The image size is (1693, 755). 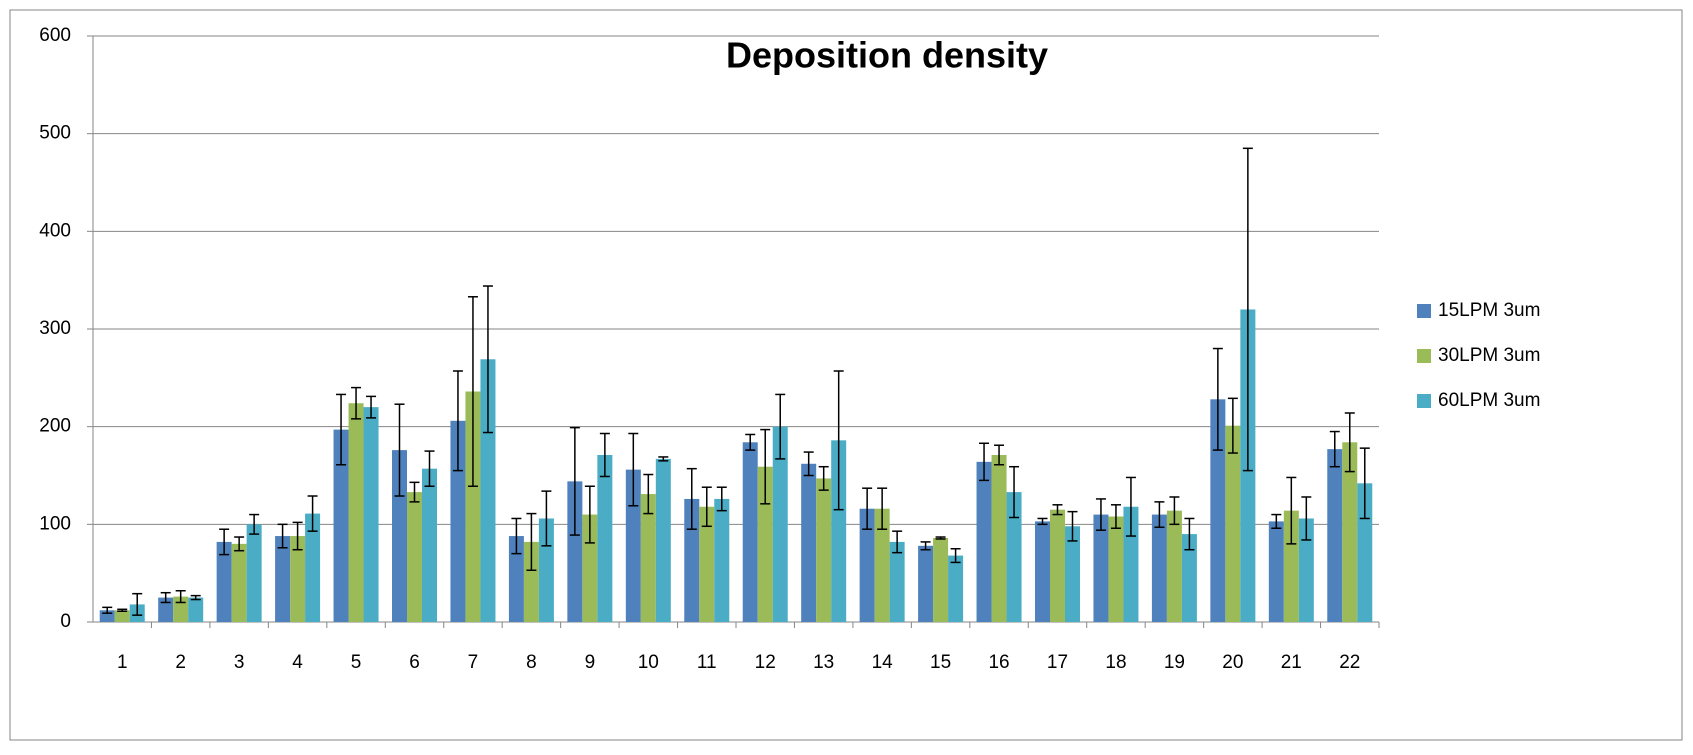 I want to click on legend-label: 15LPM 3um, so click(x=1489, y=310).